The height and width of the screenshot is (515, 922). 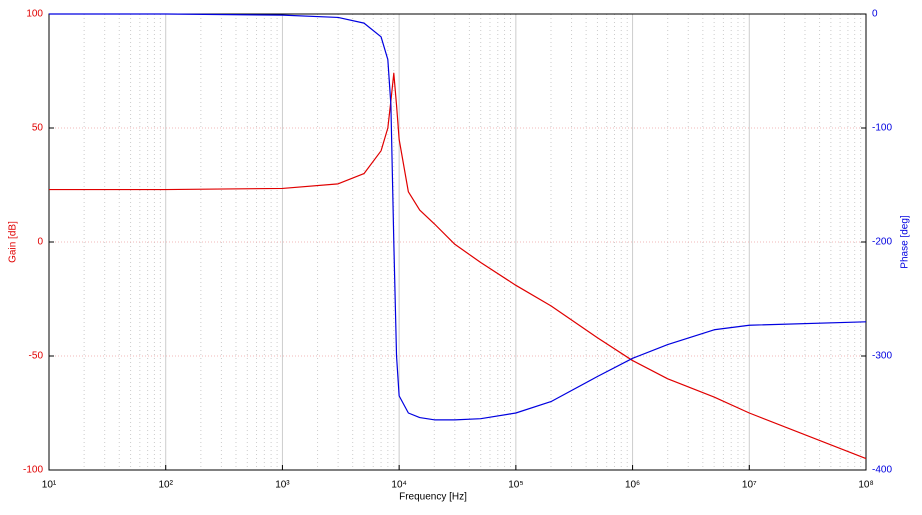 What do you see at coordinates (433, 497) in the screenshot?
I see `x-axis-label: Frequency [Hz]` at bounding box center [433, 497].